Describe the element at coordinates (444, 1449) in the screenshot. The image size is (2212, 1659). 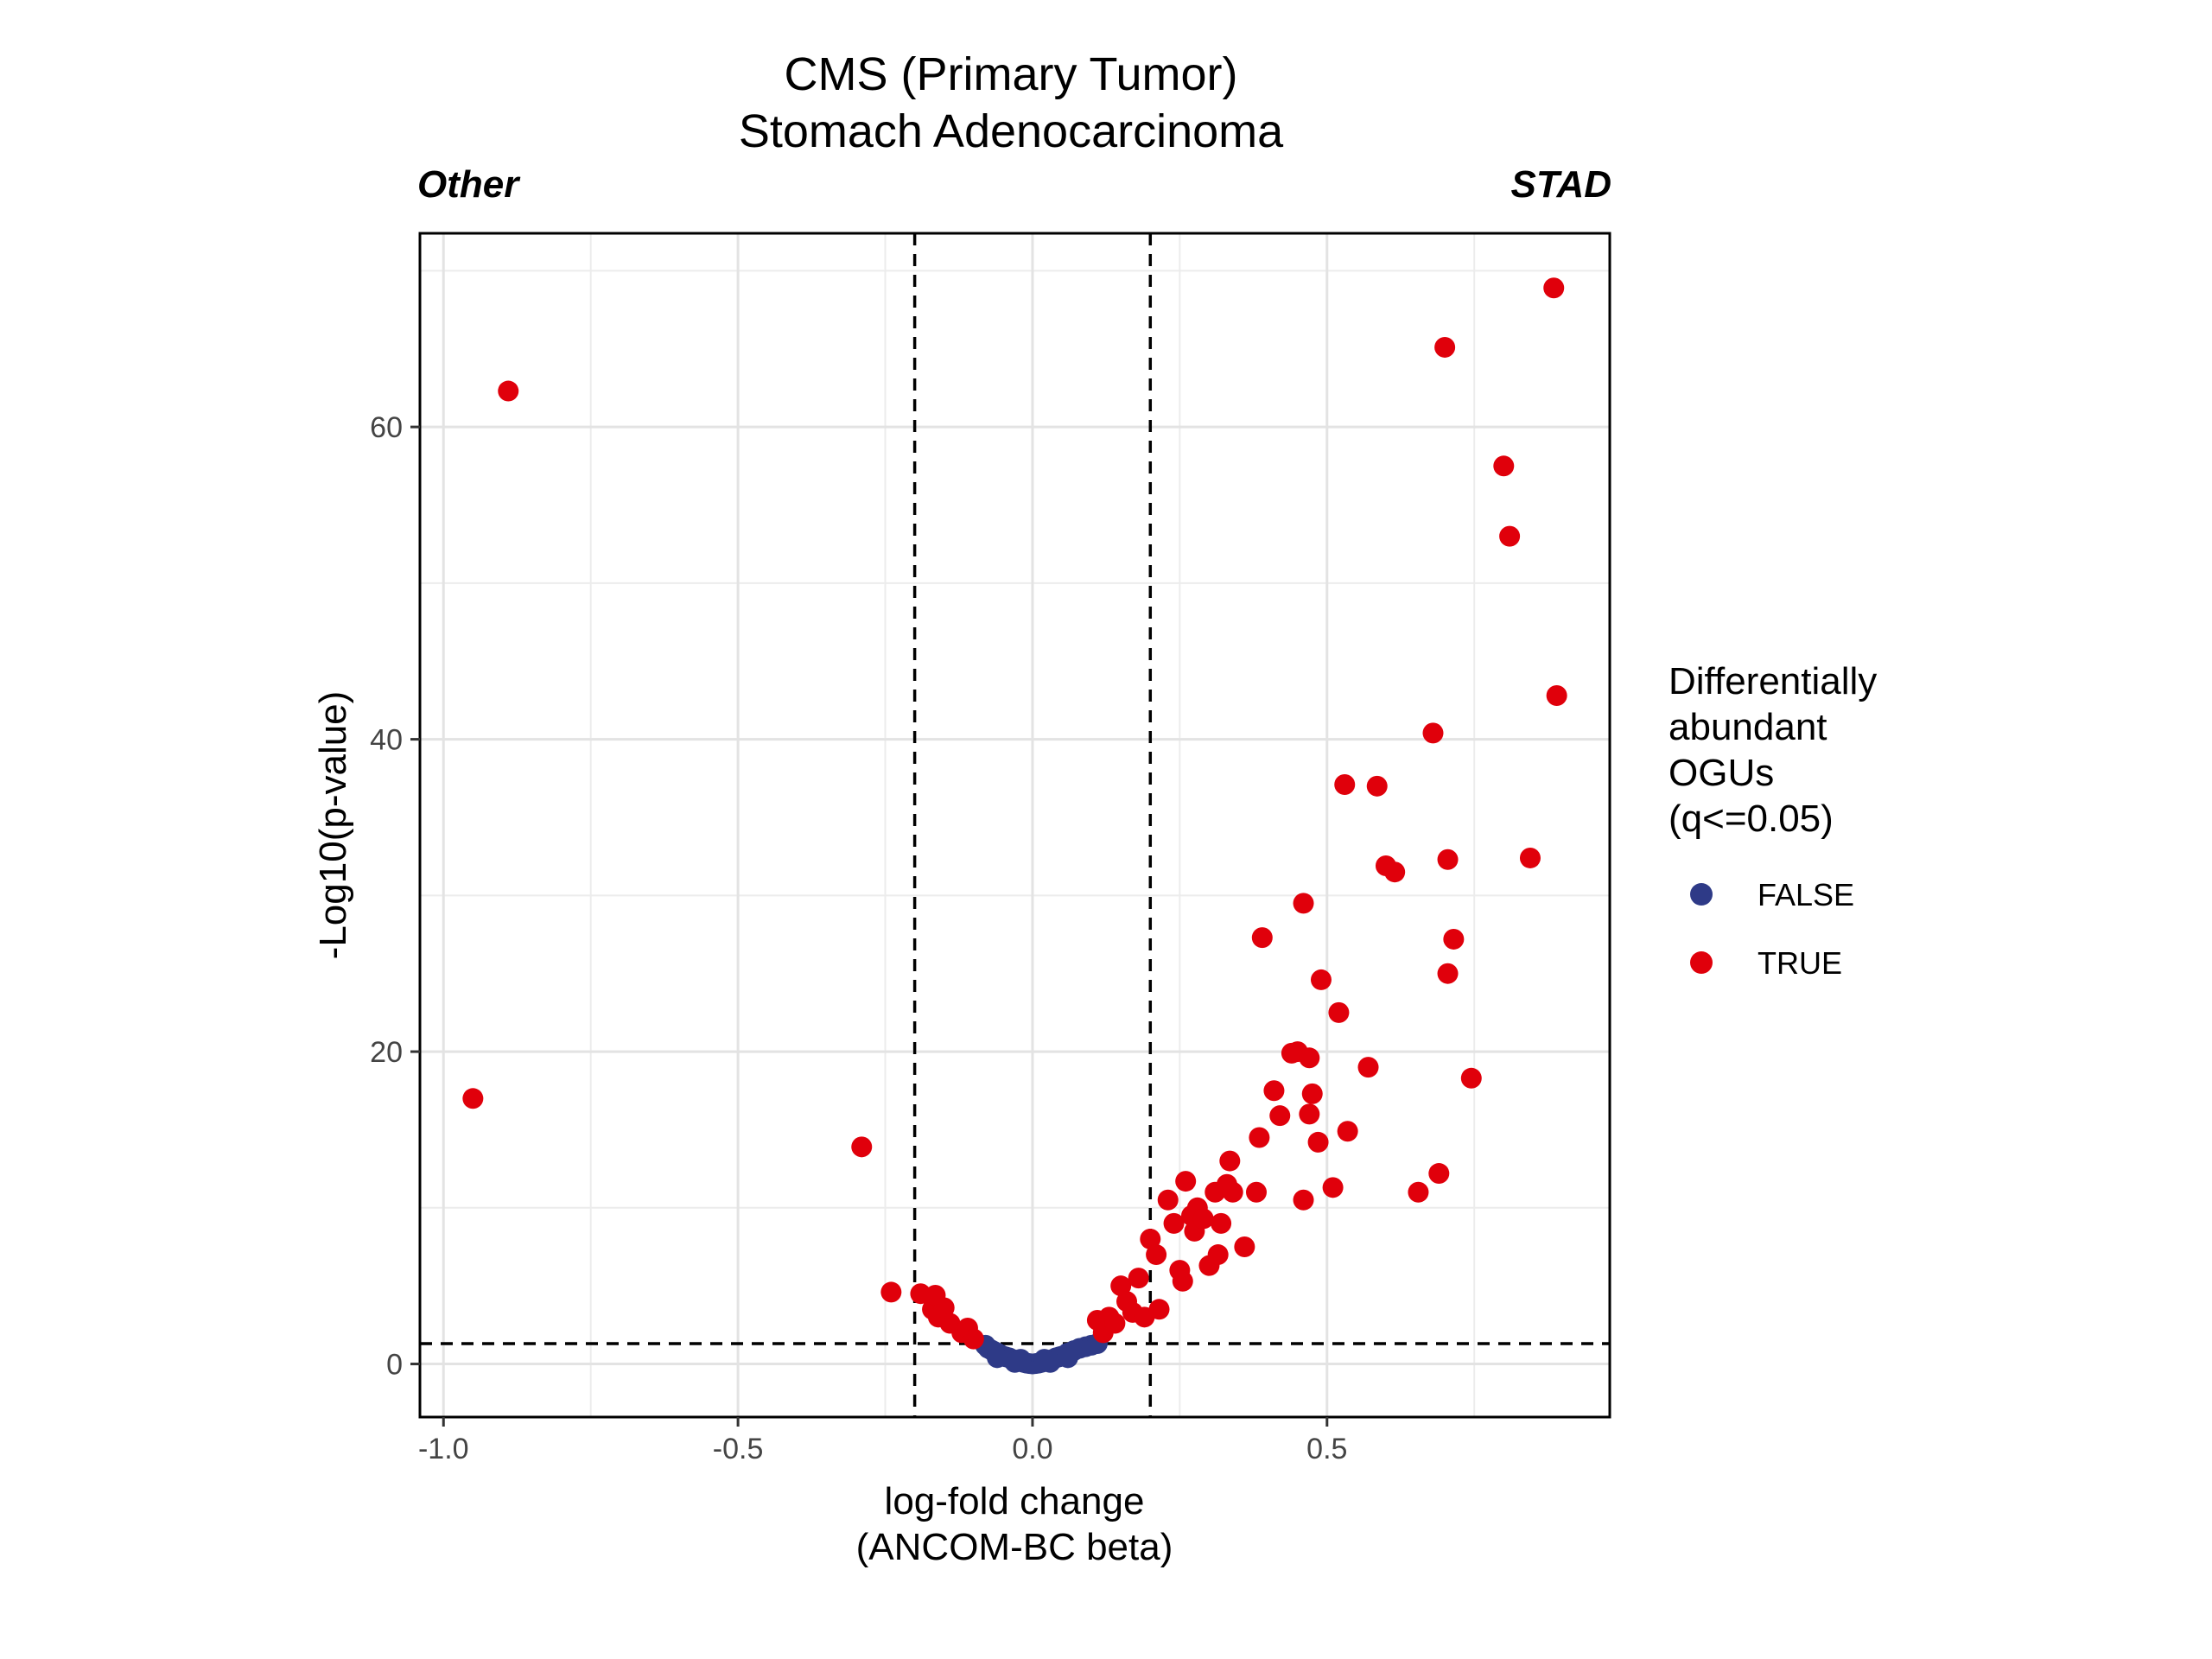
I see `x-tick-label: -1.0` at that location.